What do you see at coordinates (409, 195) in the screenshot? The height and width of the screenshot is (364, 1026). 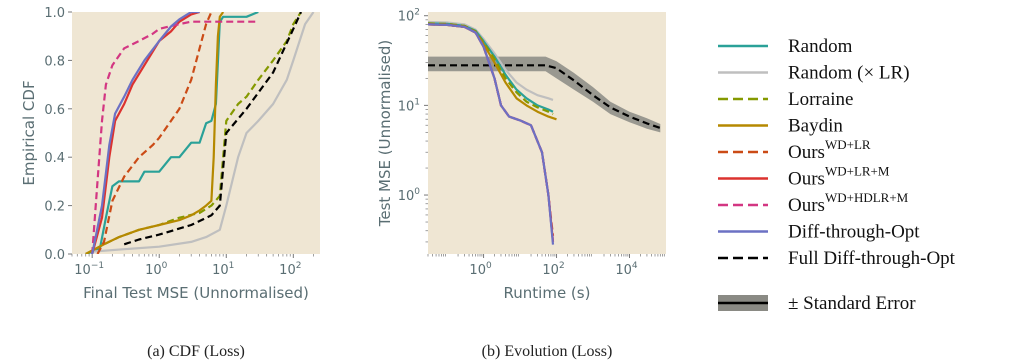 I see `y-tick-label: 10⁰` at bounding box center [409, 195].